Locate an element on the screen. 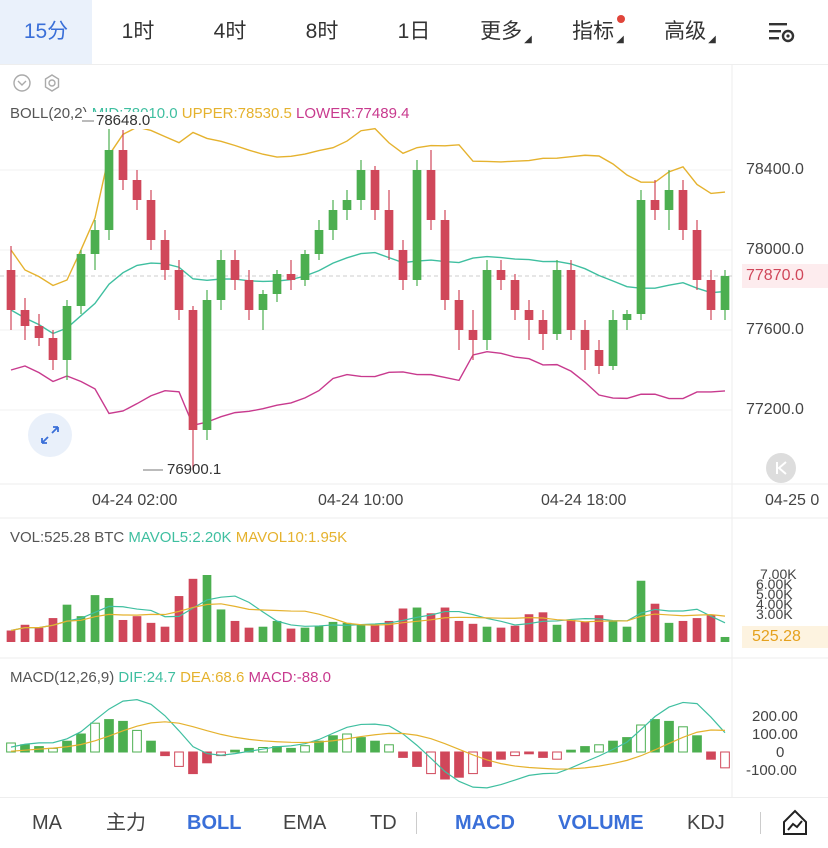 Image resolution: width=828 pixels, height=848 pixels. mavol5-line is located at coordinates (368, 613).